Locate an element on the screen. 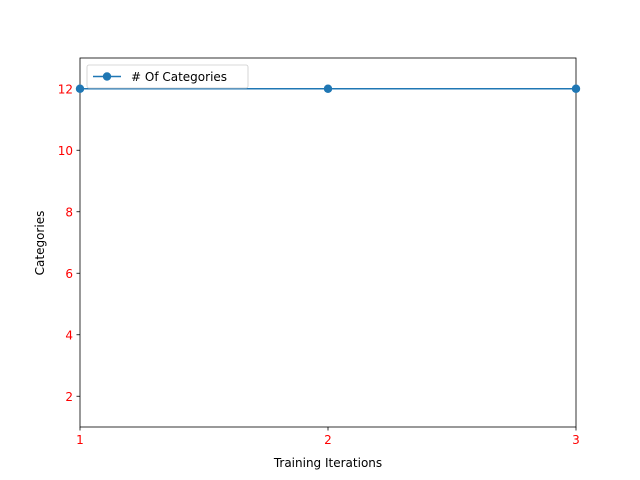 This screenshot has width=640, height=480. y-axis-label: Categories is located at coordinates (40, 243).